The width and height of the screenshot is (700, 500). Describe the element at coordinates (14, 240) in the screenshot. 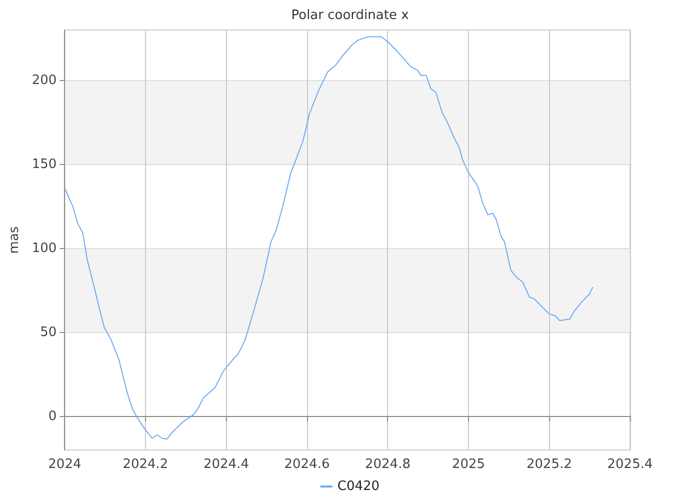

I see `y-axis-title: mas` at that location.